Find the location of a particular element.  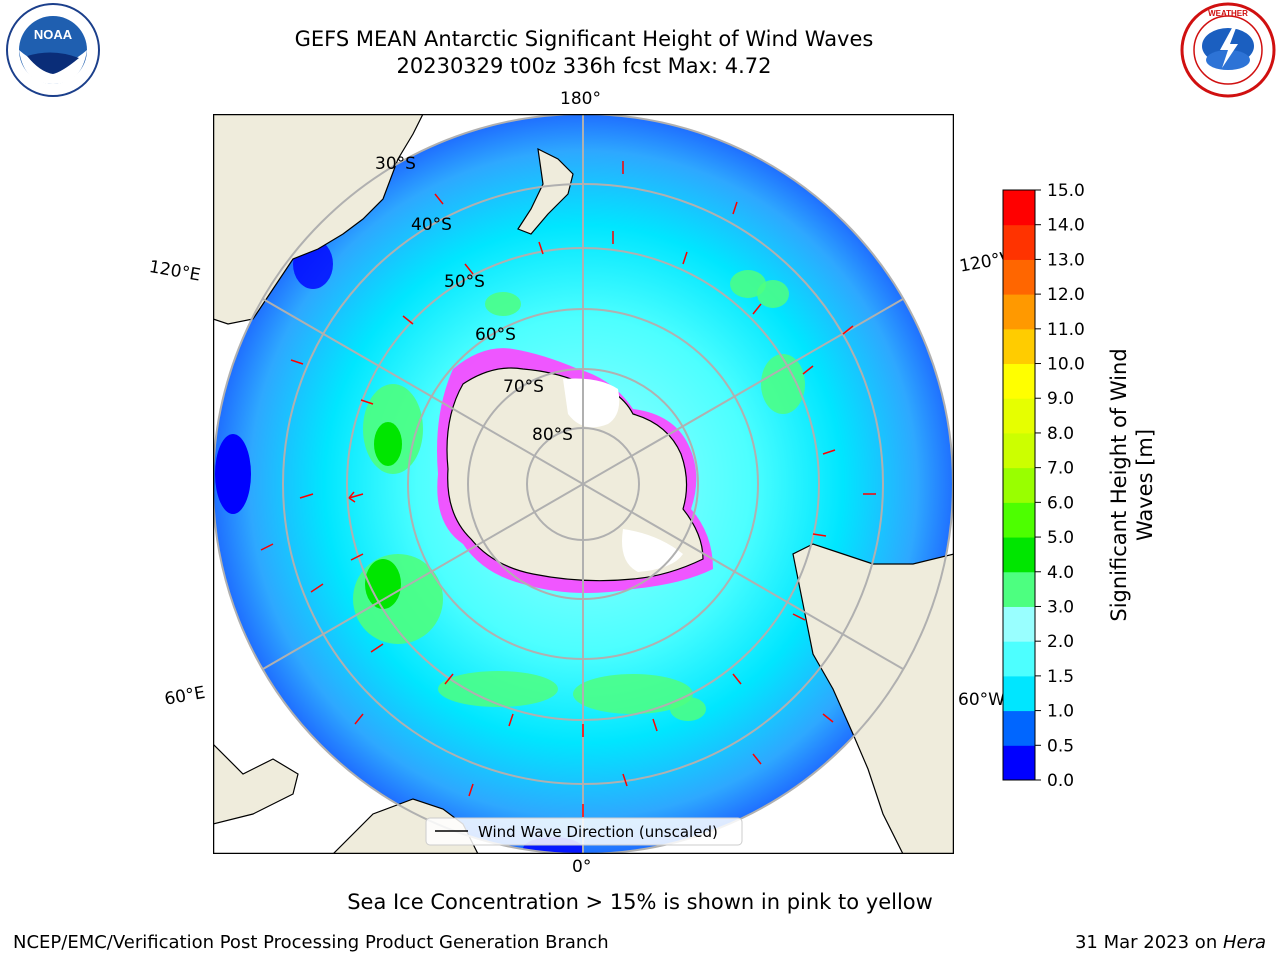

new-zealand-land is located at coordinates (545, 191).